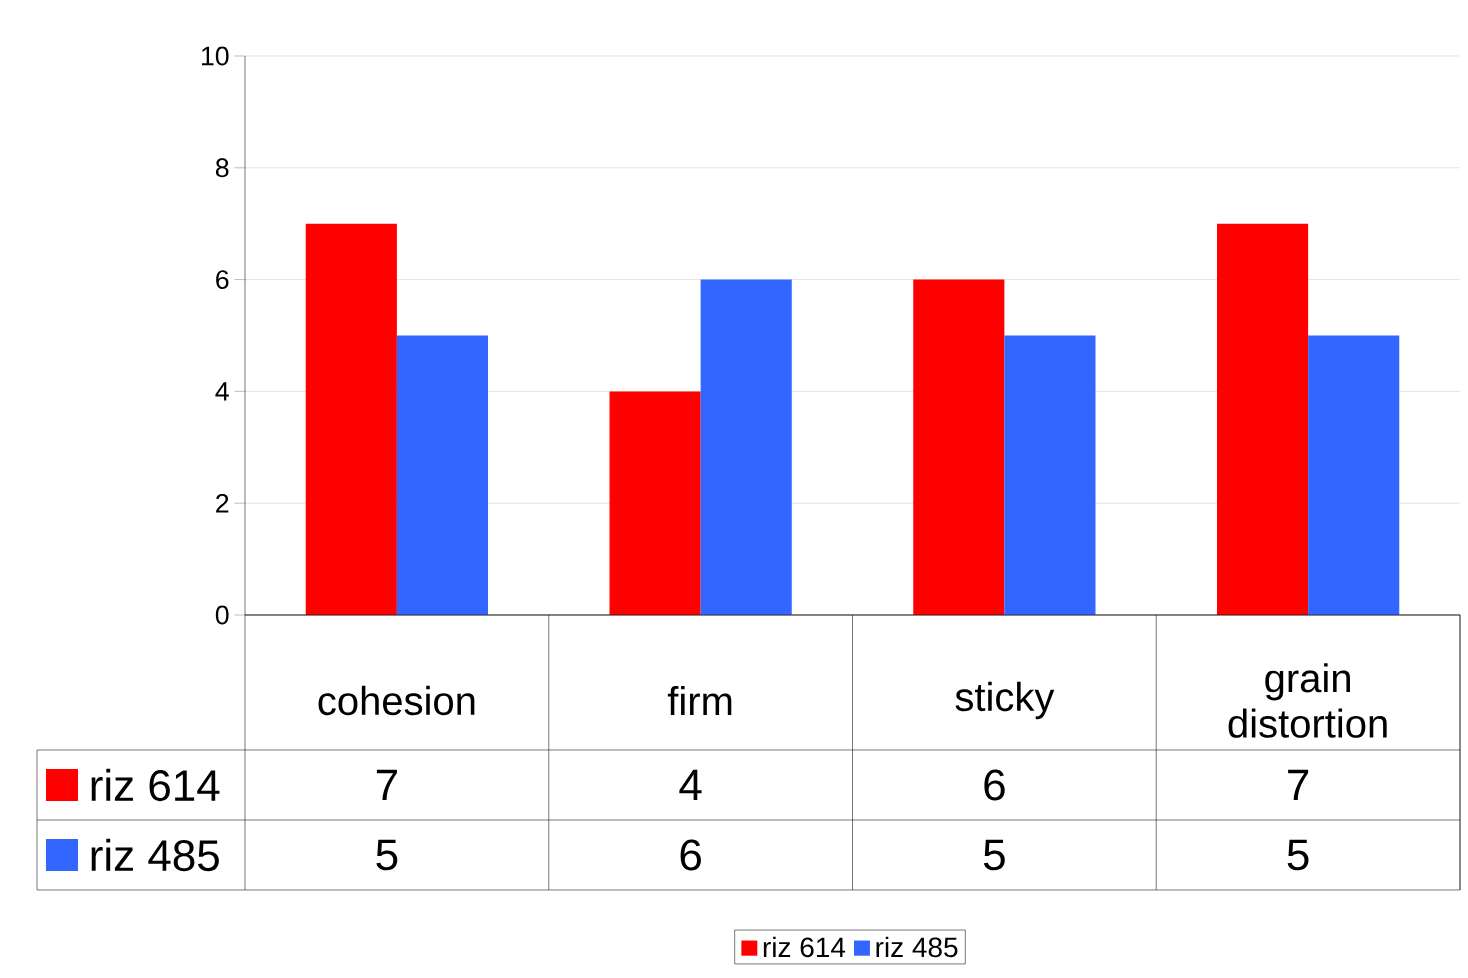 The height and width of the screenshot is (978, 1468). Describe the element at coordinates (222, 280) in the screenshot. I see `y-tick-label: 6` at that location.